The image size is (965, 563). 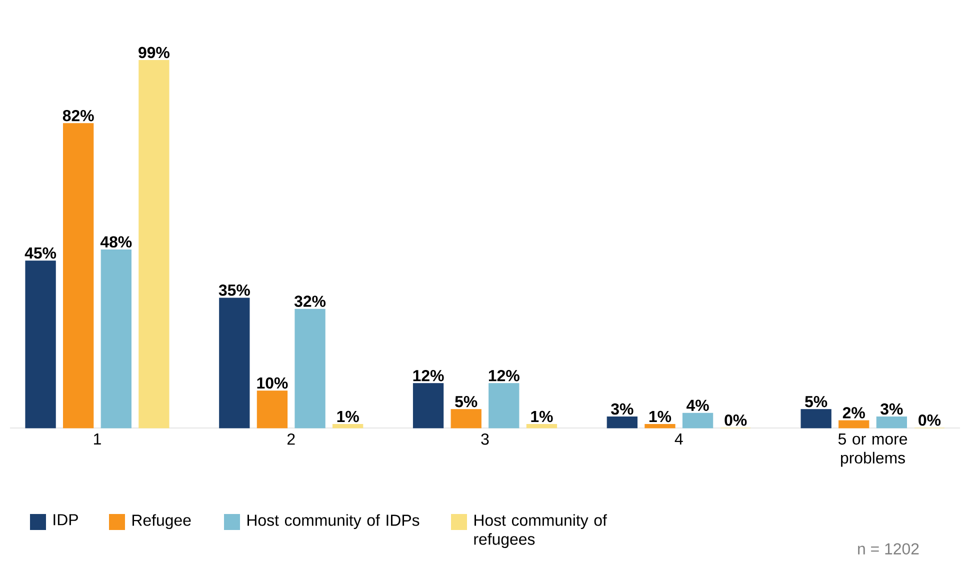 I want to click on data-label: 10%, so click(x=272, y=383).